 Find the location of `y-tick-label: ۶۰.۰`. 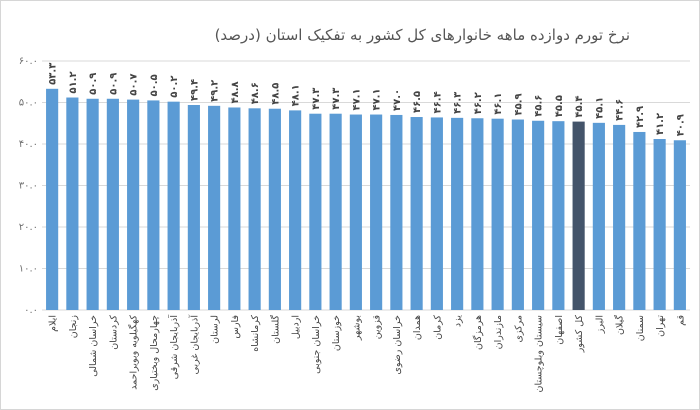

y-tick-label: ۶۰.۰ is located at coordinates (28, 61).